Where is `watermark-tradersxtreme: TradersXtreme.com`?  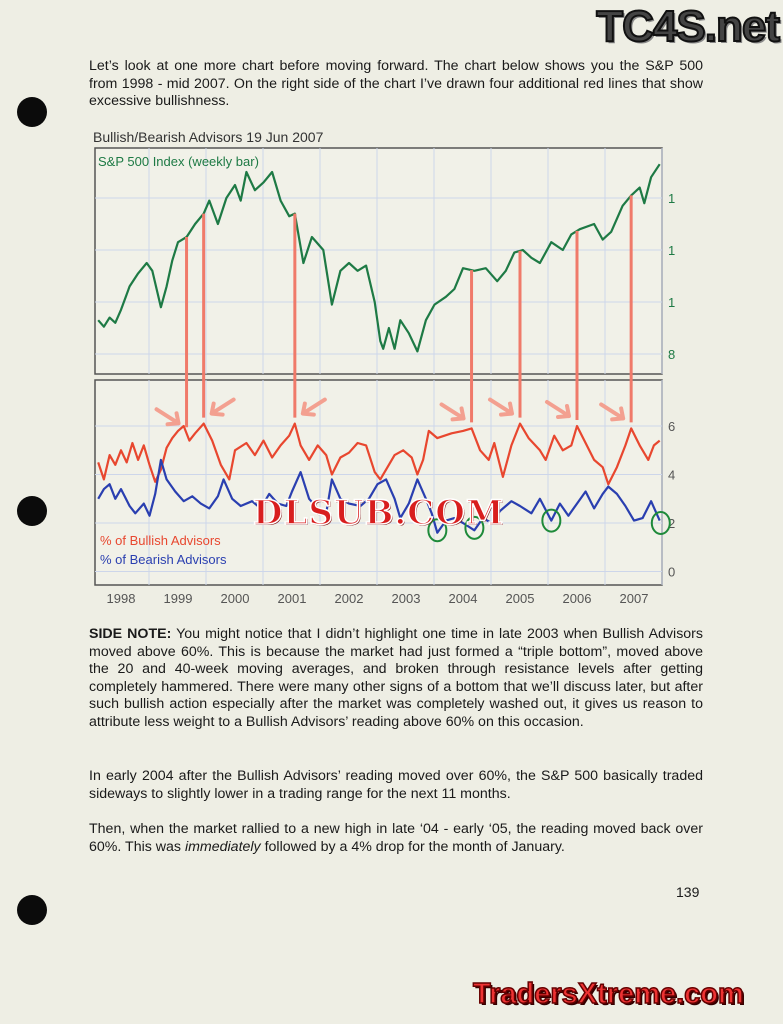 watermark-tradersxtreme: TradersXtreme.com is located at coordinates (608, 994).